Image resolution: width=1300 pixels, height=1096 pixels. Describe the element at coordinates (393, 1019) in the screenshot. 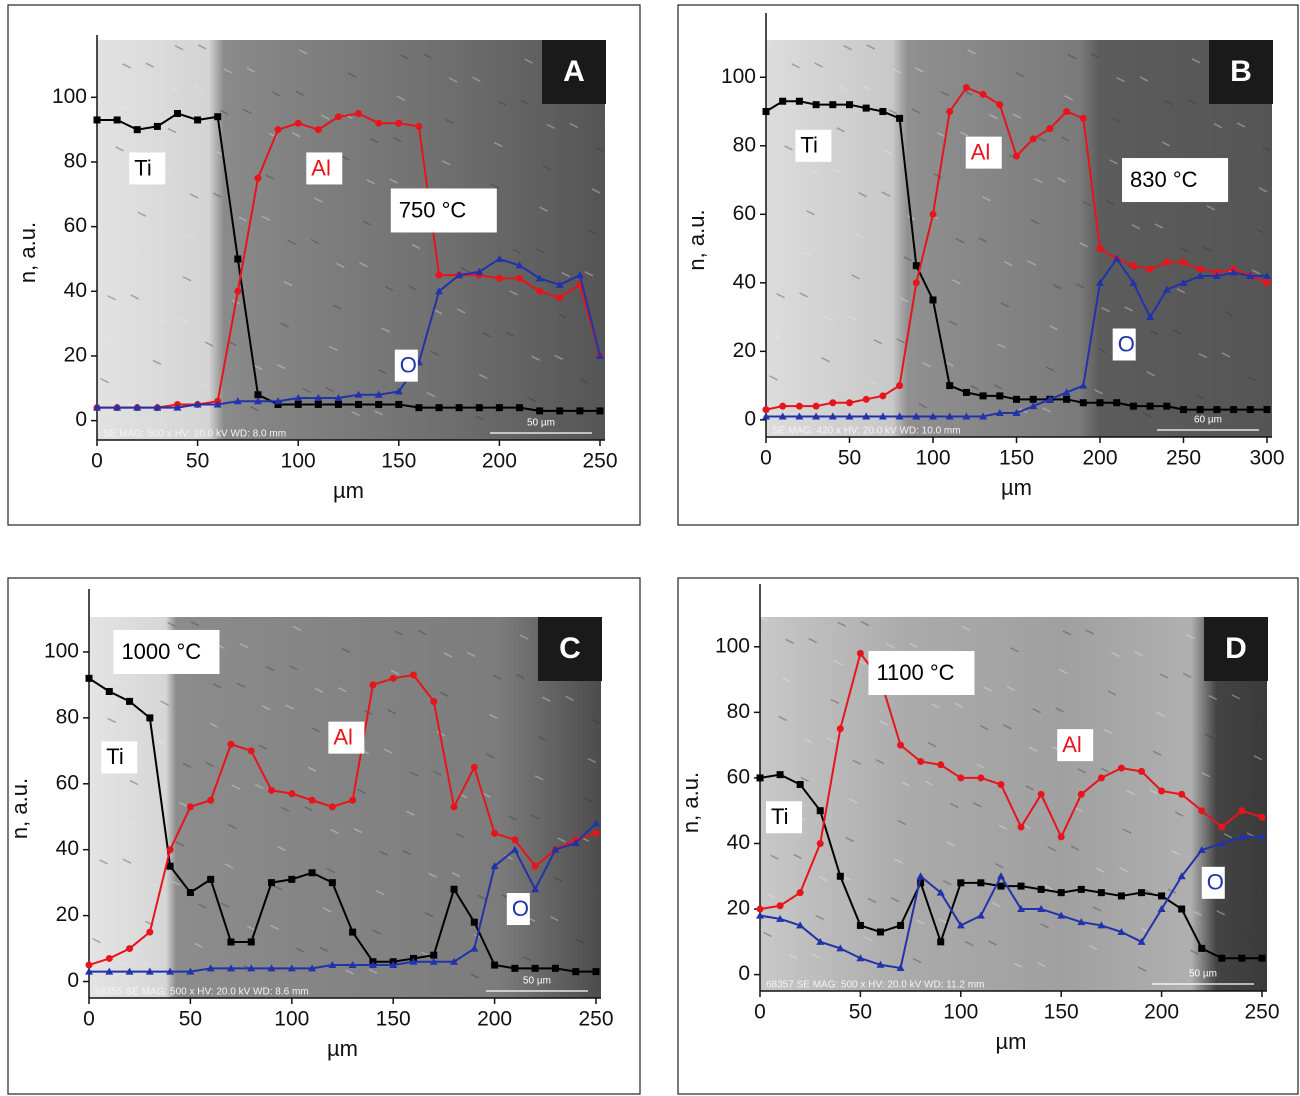

I see `x-tick-label: 150` at that location.